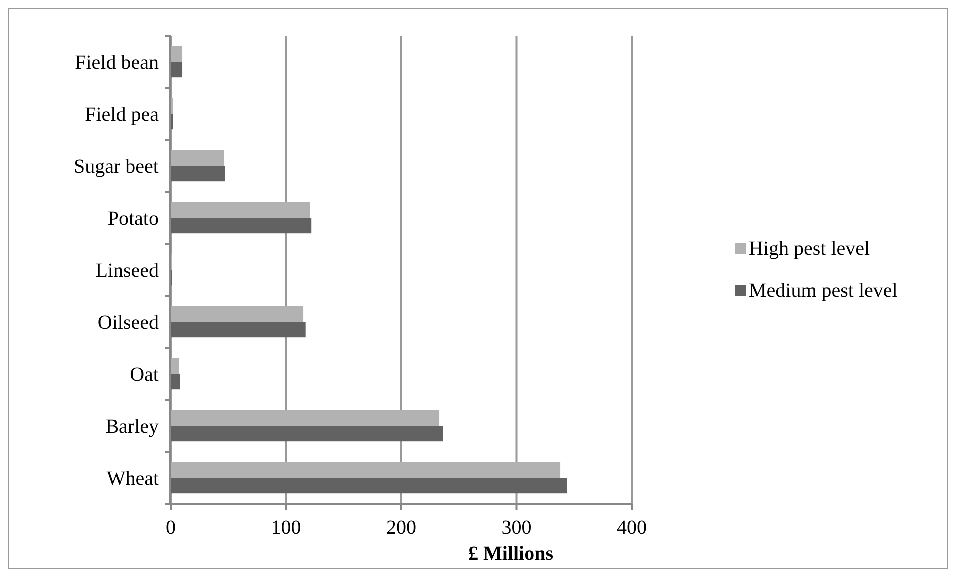 The width and height of the screenshot is (957, 578). What do you see at coordinates (117, 167) in the screenshot?
I see `y-tick-label: Sugar beet` at bounding box center [117, 167].